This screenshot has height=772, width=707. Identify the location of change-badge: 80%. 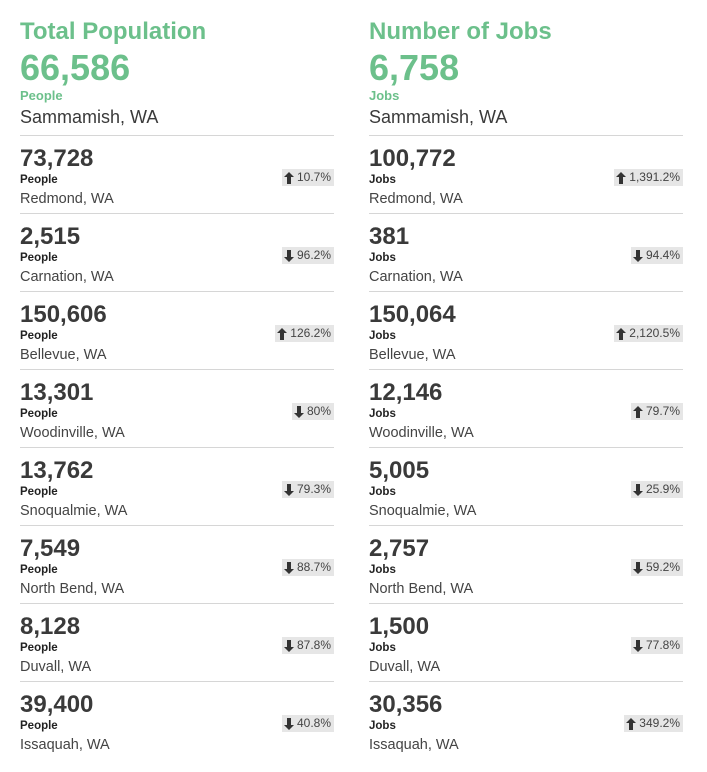
(312, 411).